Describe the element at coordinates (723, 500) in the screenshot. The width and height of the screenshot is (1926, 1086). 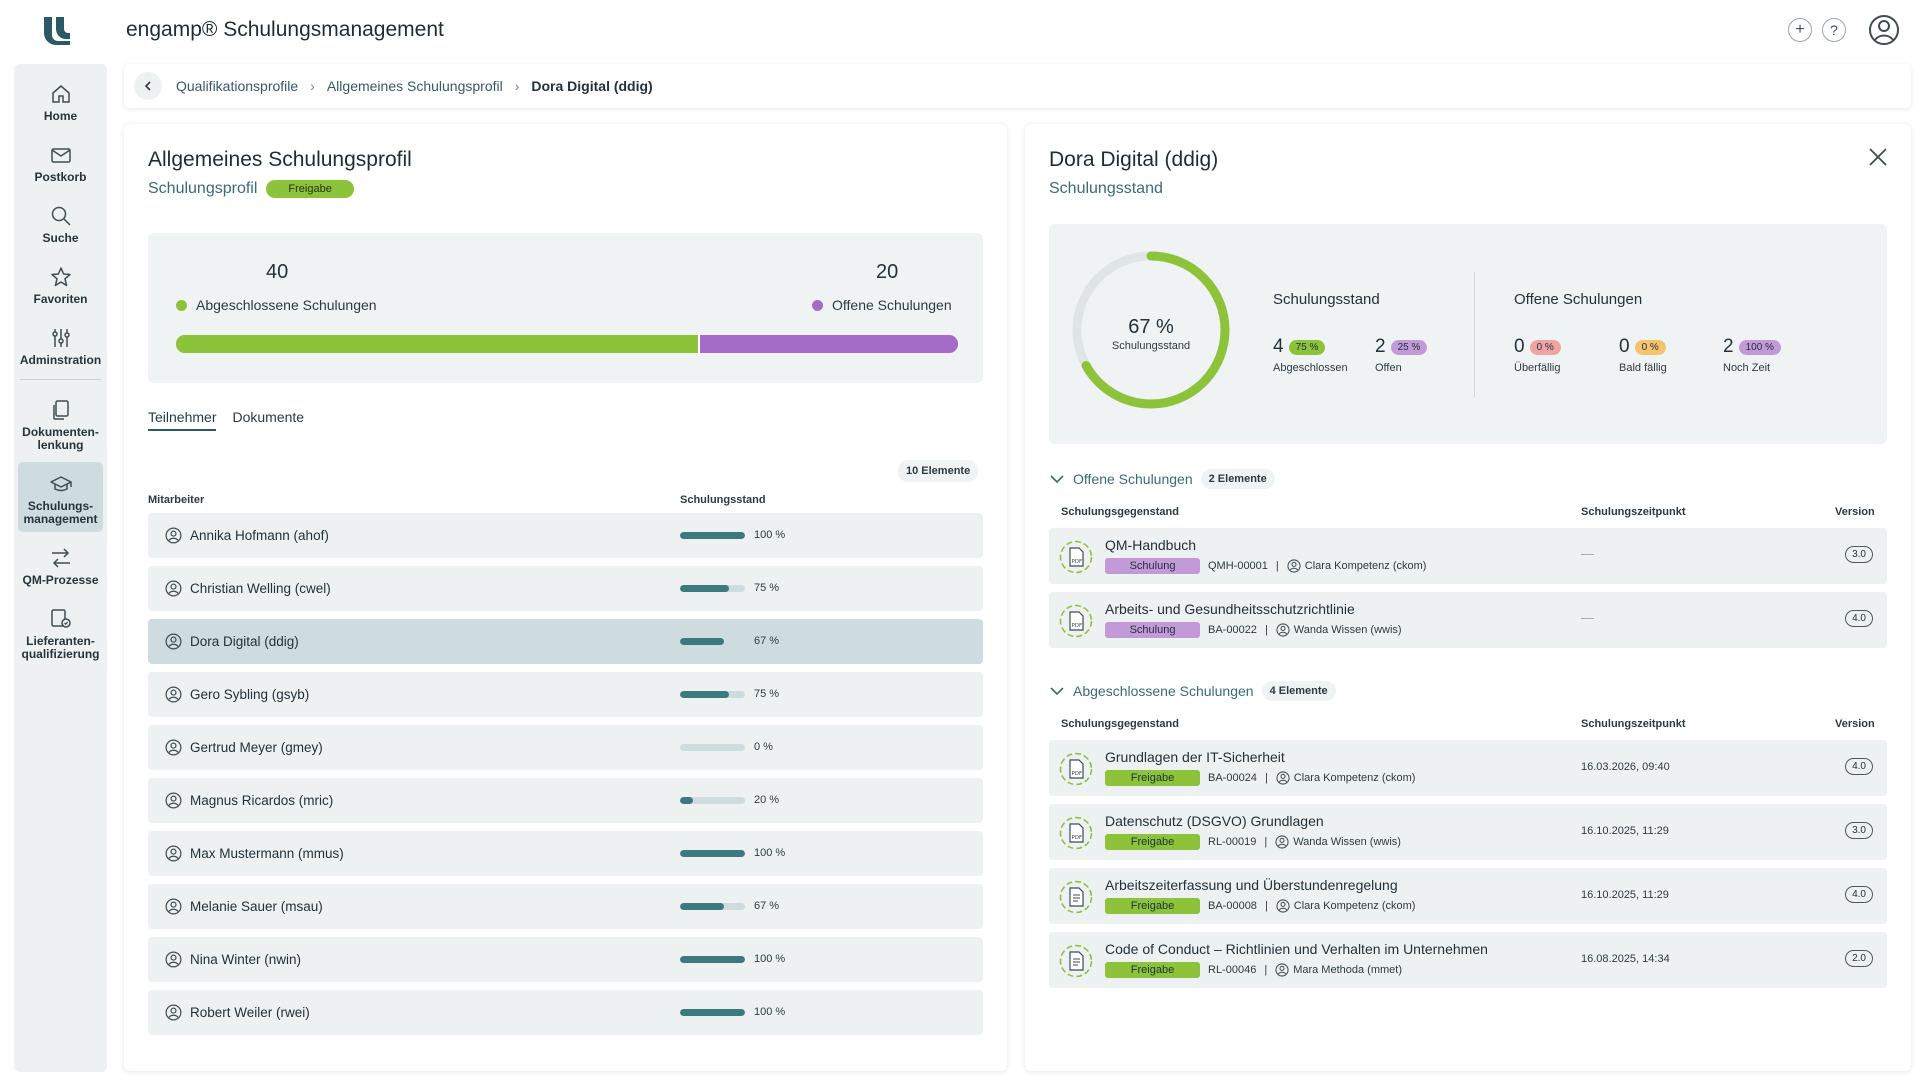
I see `column-header-status: Schulungsstand` at that location.